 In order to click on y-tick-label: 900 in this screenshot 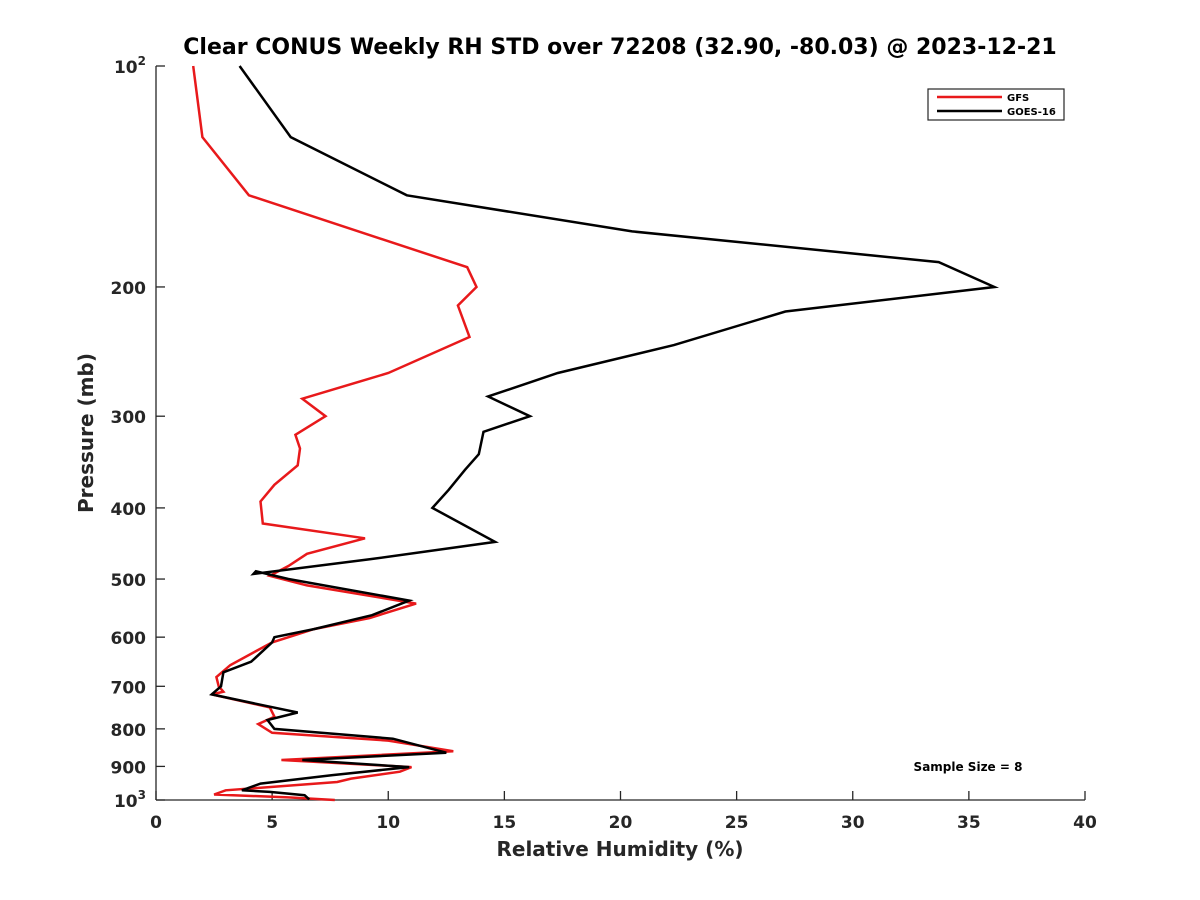, I will do `click(129, 768)`.